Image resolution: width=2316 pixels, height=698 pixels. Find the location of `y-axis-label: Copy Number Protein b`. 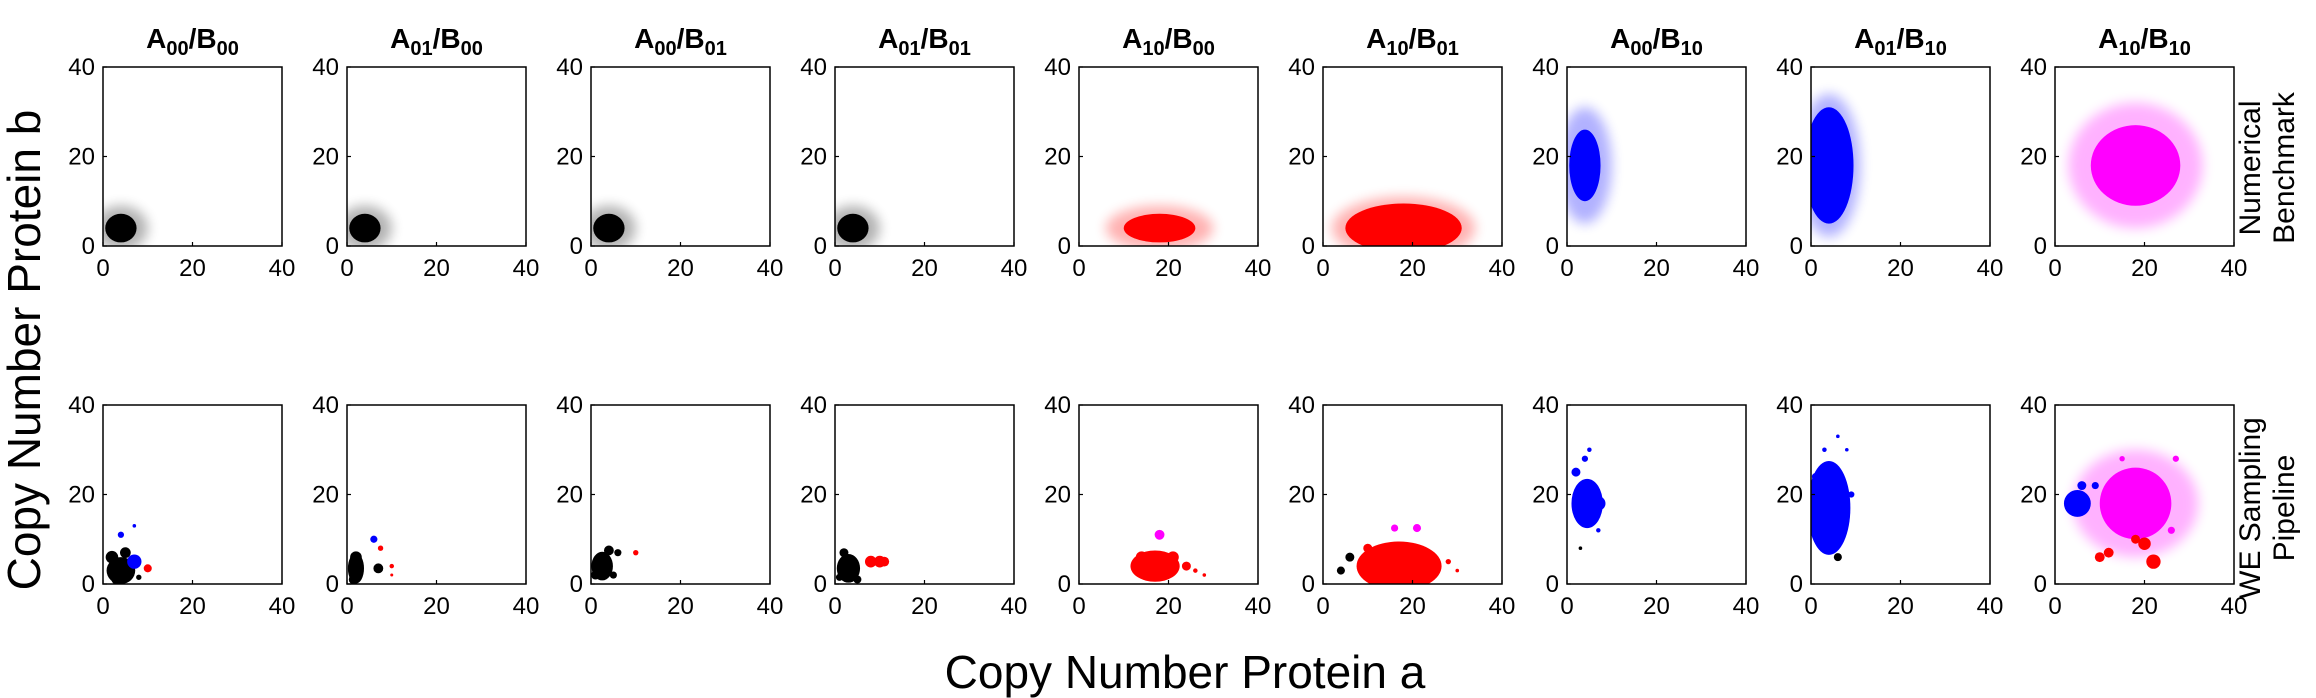

y-axis-label: Copy Number Protein b is located at coordinates (25, 350).